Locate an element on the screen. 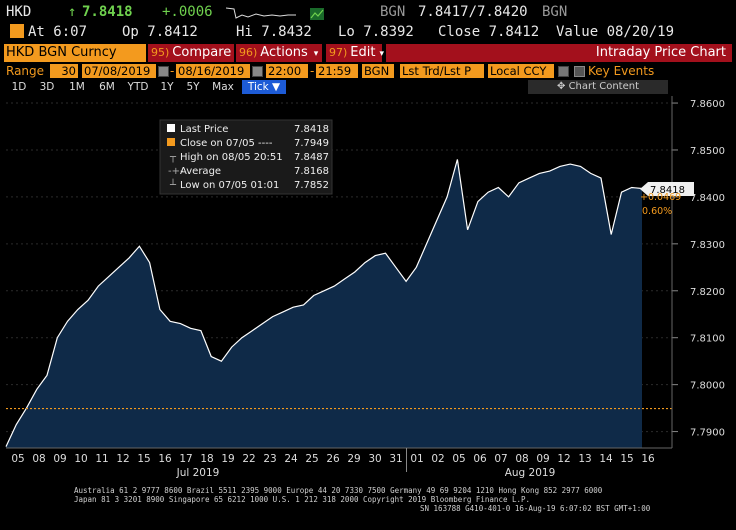  x-tick-label: 31 is located at coordinates (395, 459).